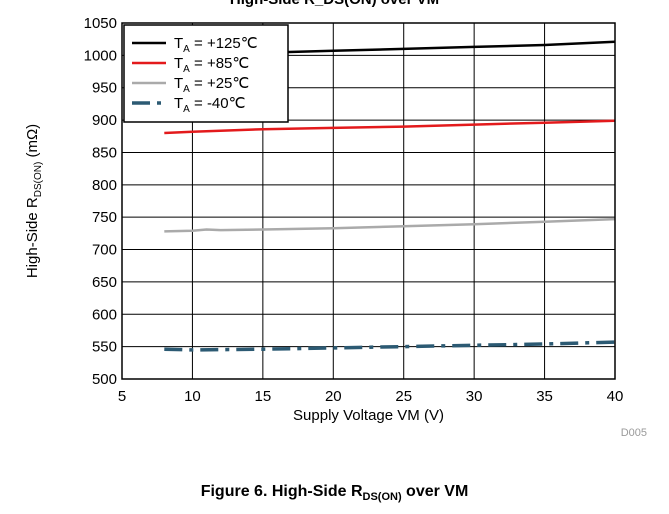 Image resolution: width=669 pixels, height=514 pixels. What do you see at coordinates (100, 23) in the screenshot?
I see `y-tick-label: 1050` at bounding box center [100, 23].